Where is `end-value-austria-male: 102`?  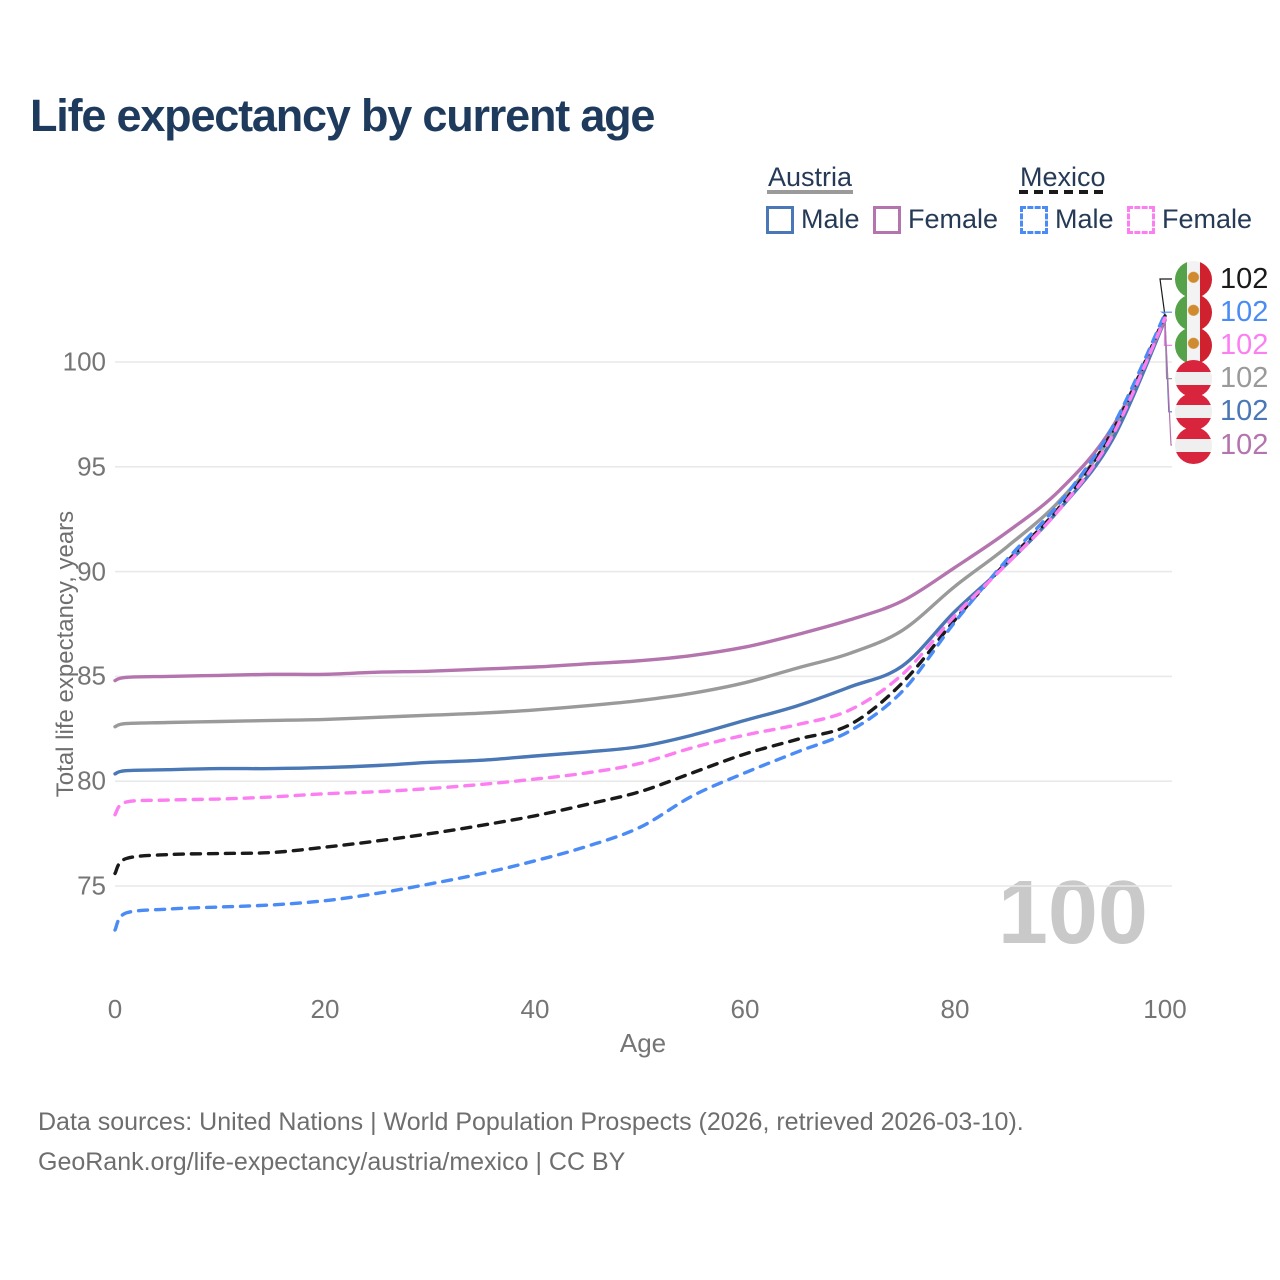 end-value-austria-male: 102 is located at coordinates (1244, 411).